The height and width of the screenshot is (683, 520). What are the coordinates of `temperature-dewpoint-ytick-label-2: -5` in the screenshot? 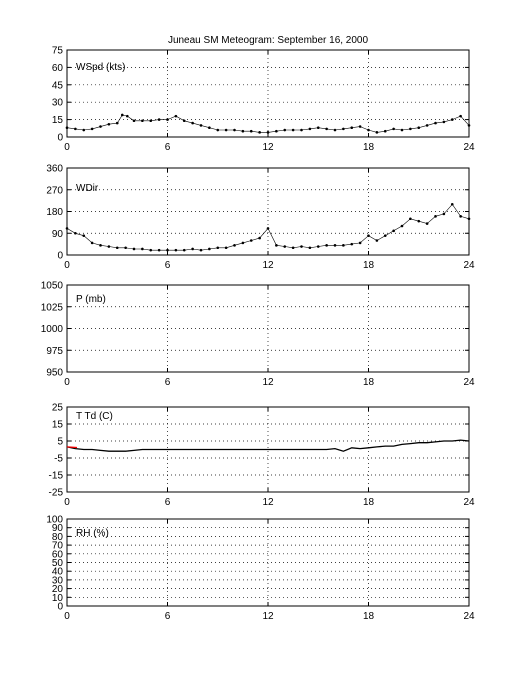 It's located at (58, 459).